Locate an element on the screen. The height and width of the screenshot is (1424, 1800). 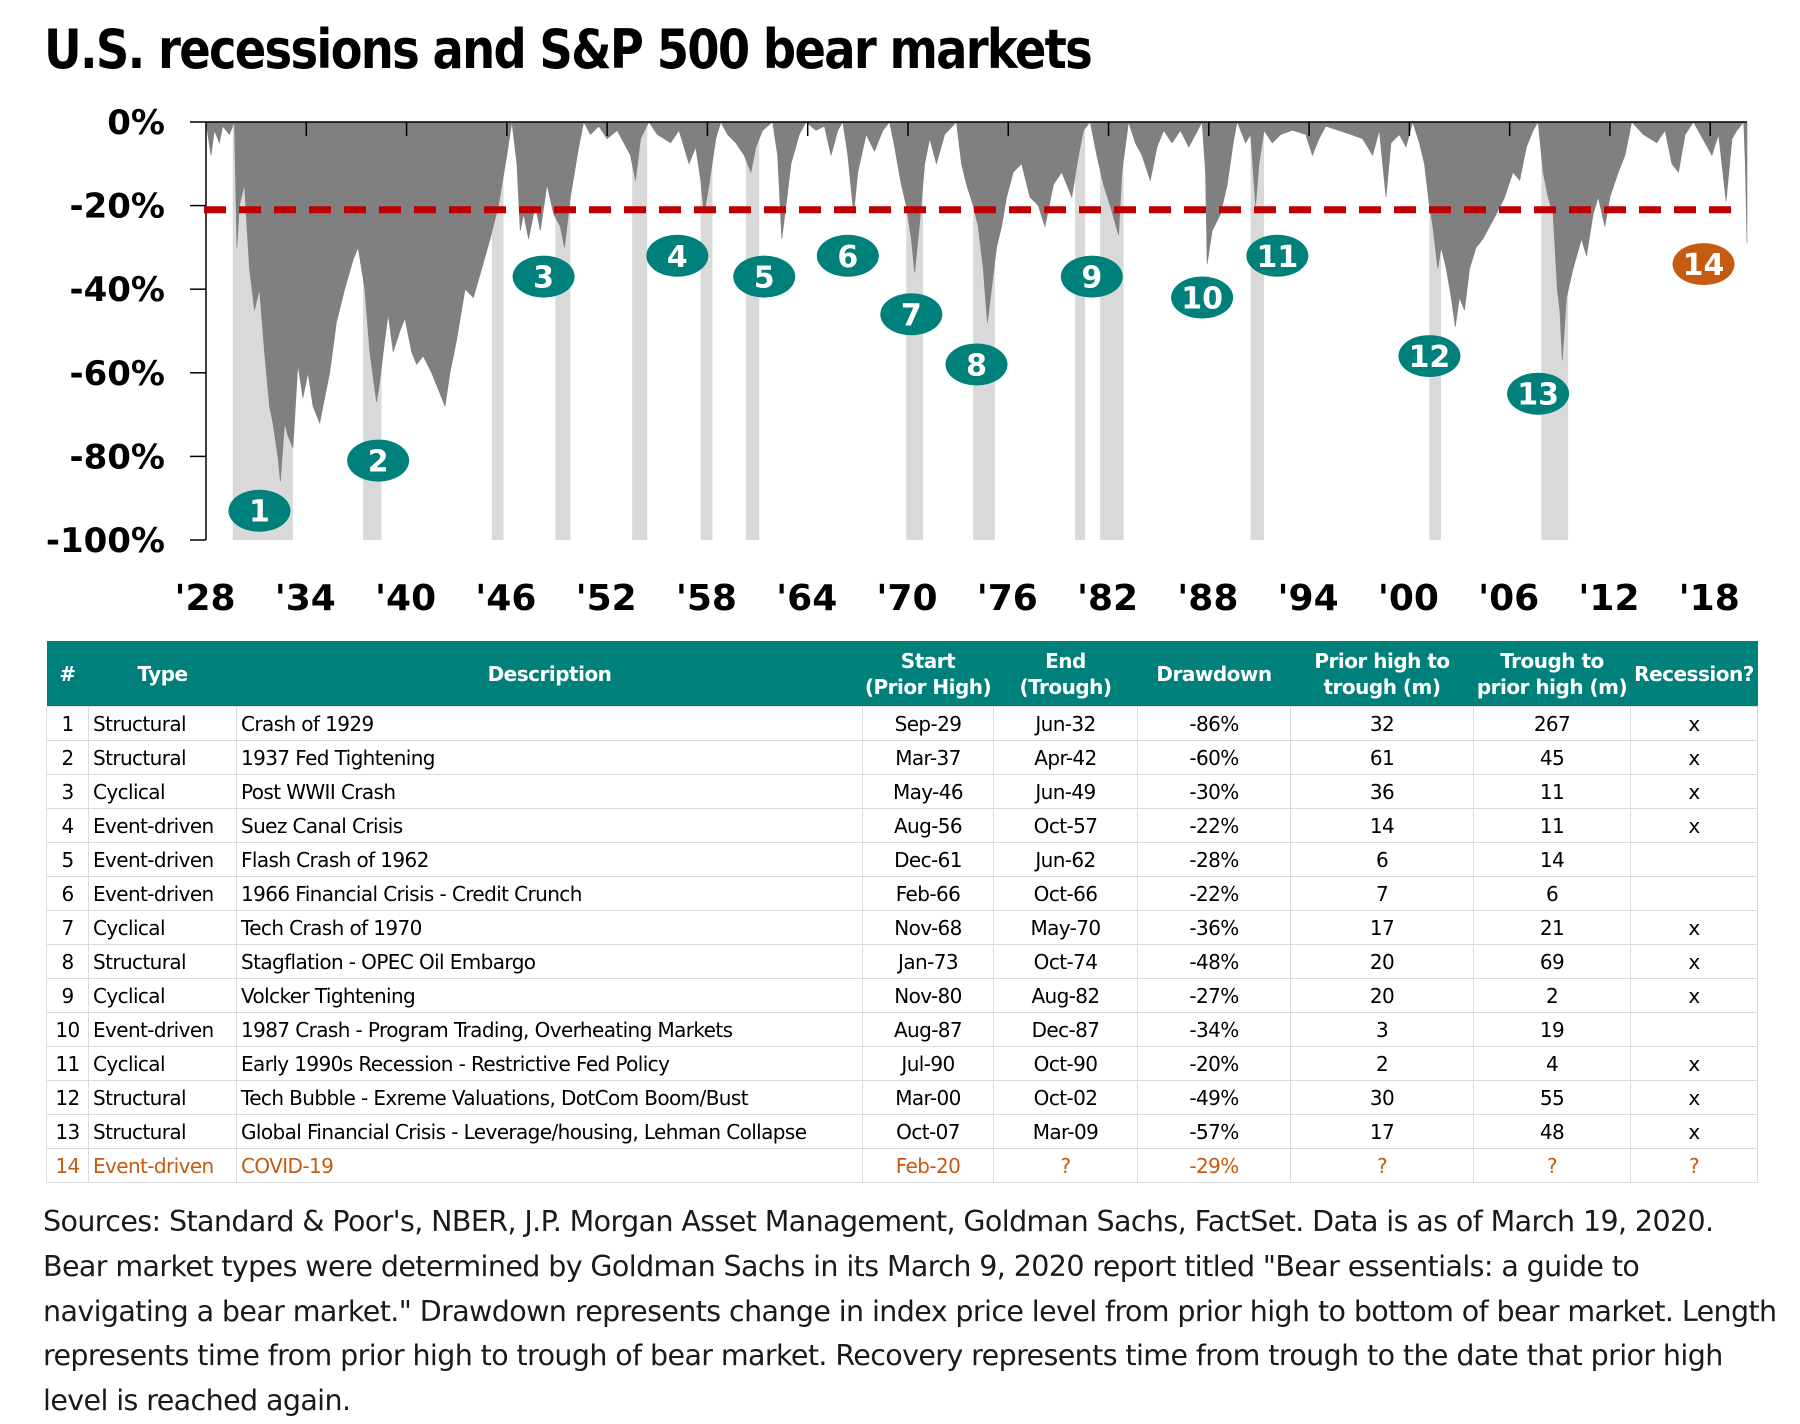
col-header-type: Type is located at coordinates (162, 674).